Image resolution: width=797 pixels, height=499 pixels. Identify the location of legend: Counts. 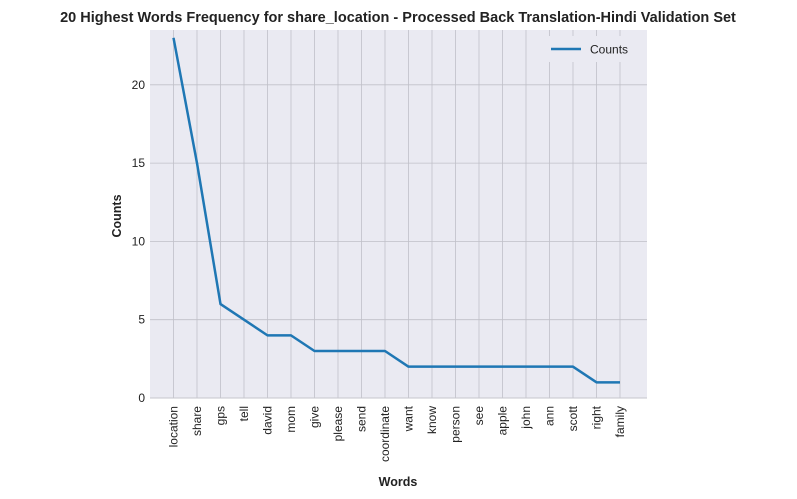
(591, 49).